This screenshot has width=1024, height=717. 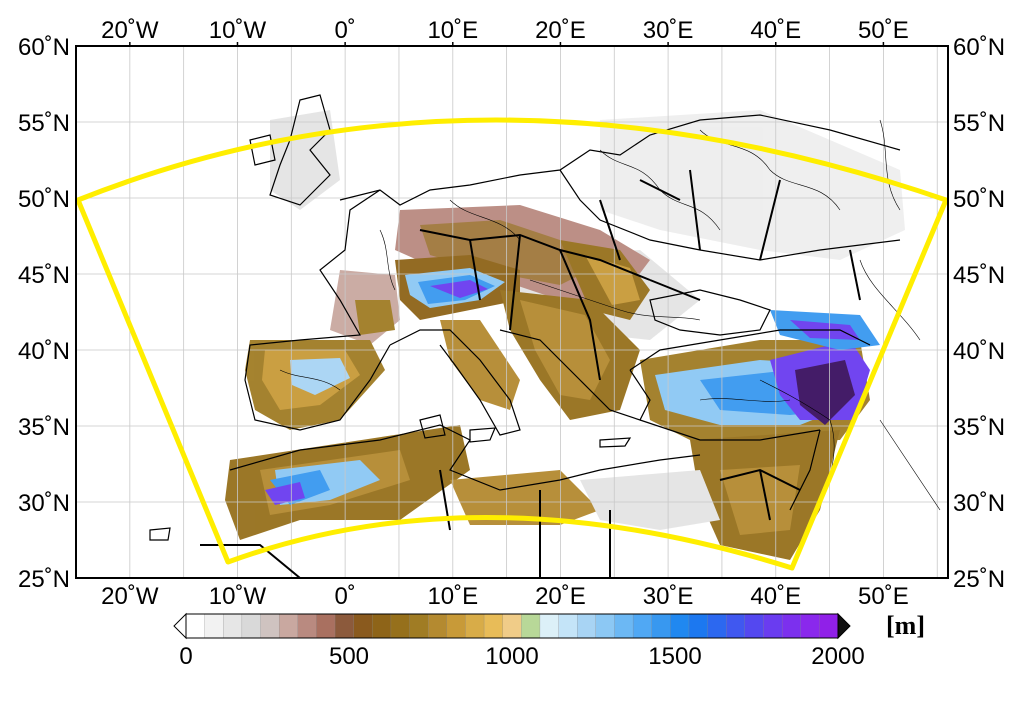 I want to click on bottom-lon-label: 10˚W, so click(x=238, y=596).